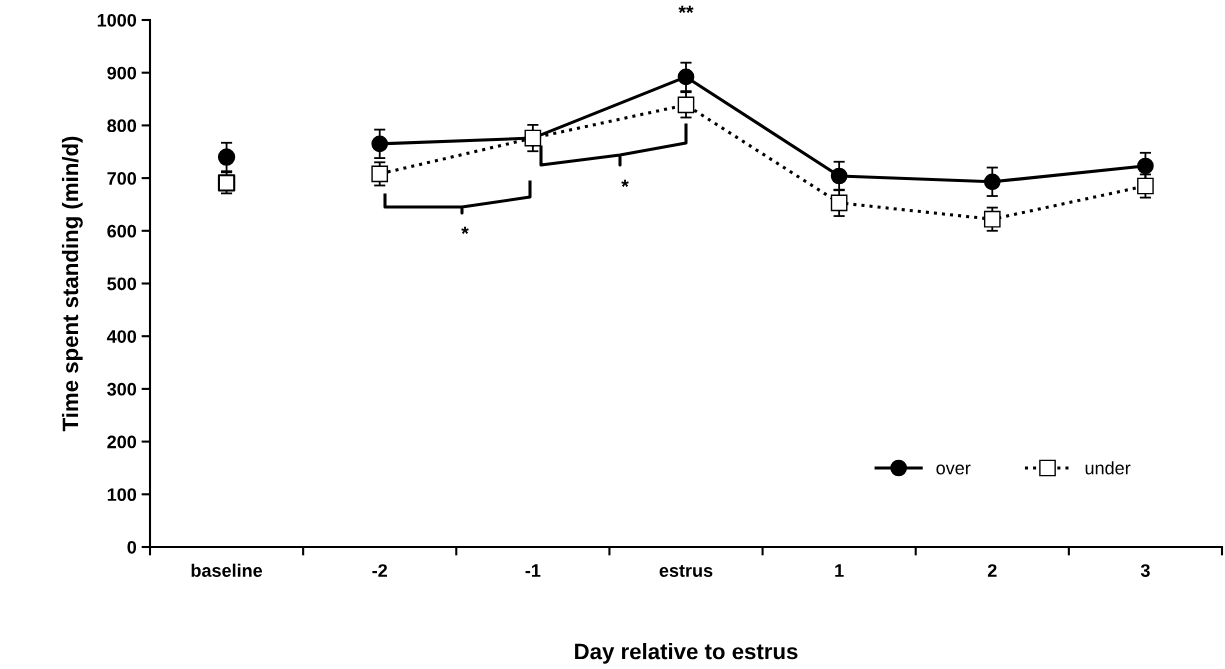 The image size is (1225, 669). I want to click on y-tick-label: 600, so click(122, 231).